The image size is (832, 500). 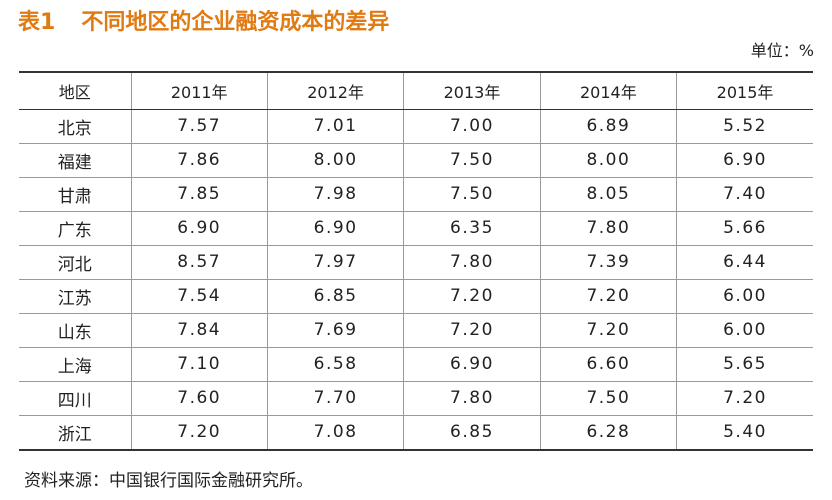 What do you see at coordinates (609, 194) in the screenshot?
I see `value-cell: 8.05` at bounding box center [609, 194].